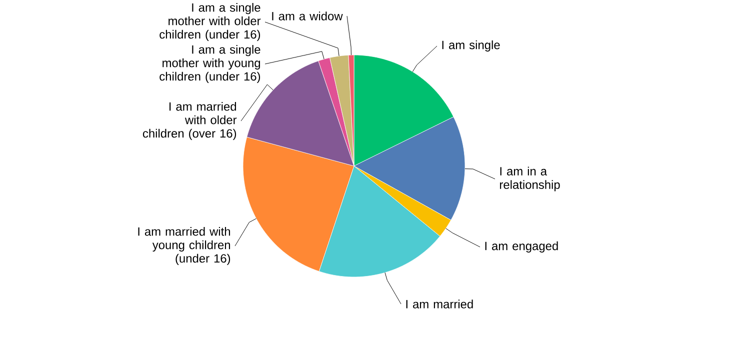  I want to click on slice-label: I am married, so click(439, 304).